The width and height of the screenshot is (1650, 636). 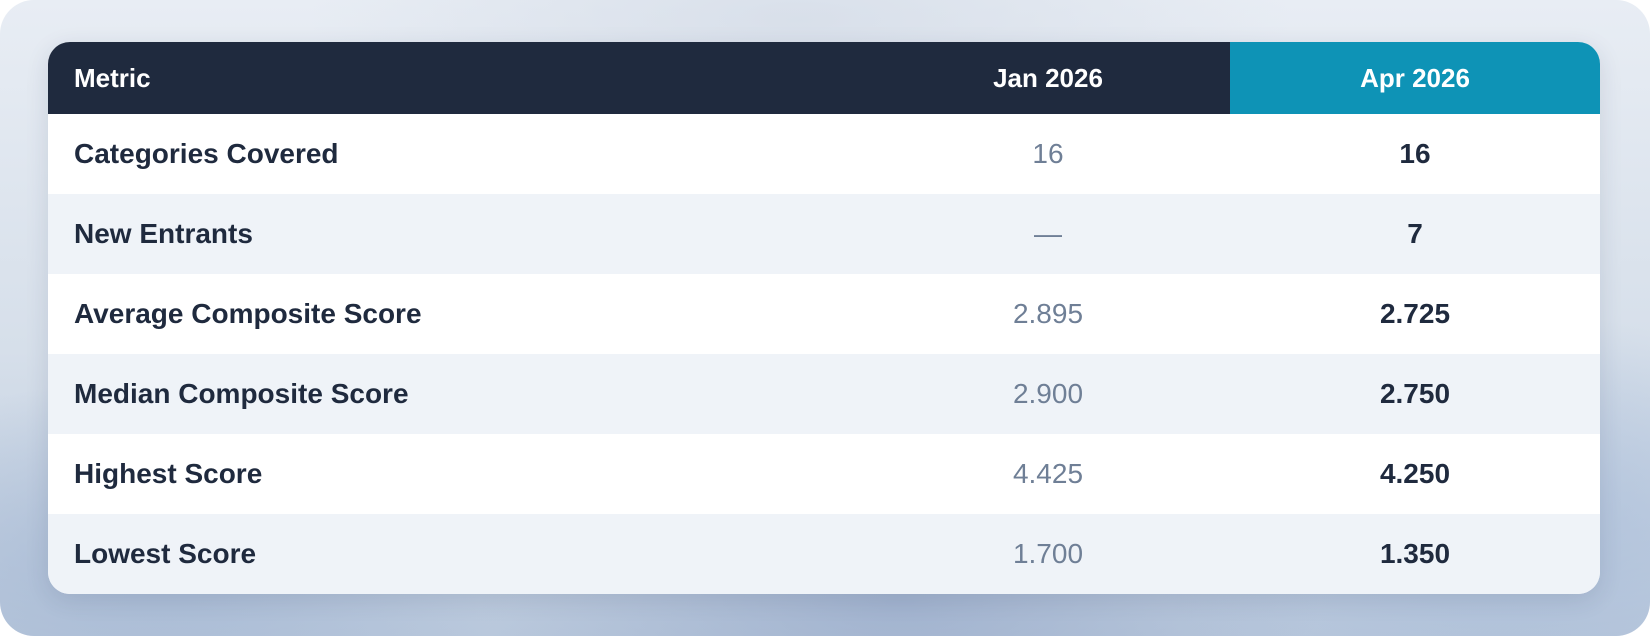 I want to click on apr-value: 7, so click(x=1415, y=233).